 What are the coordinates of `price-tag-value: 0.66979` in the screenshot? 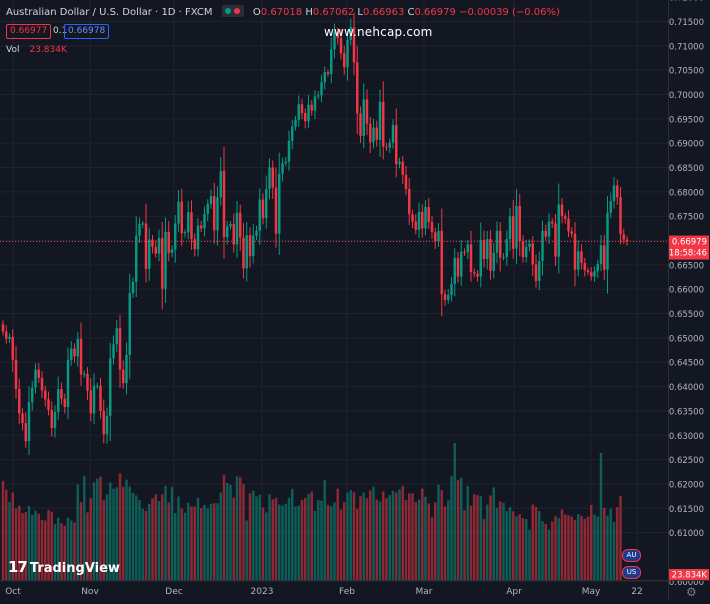 It's located at (689, 243).